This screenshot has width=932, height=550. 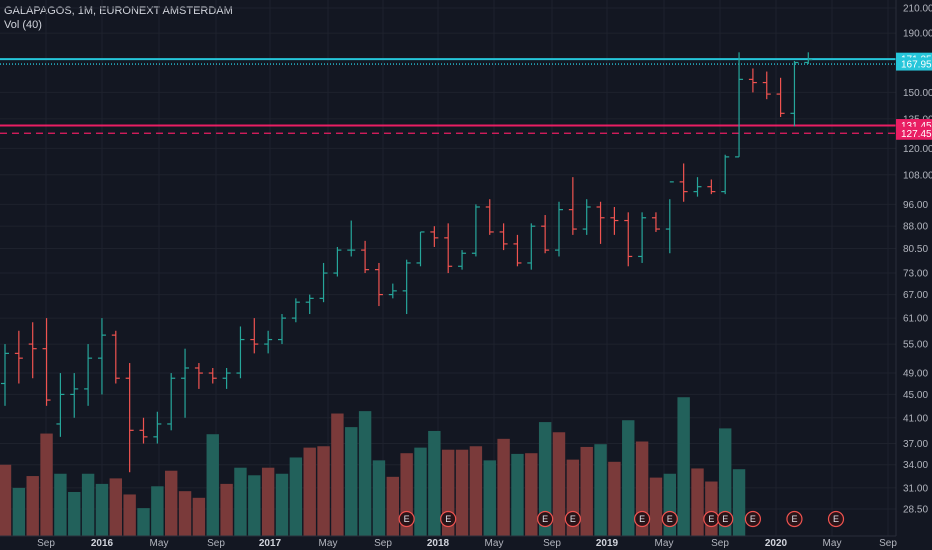 I want to click on price-tick-label: 108.00, so click(x=917, y=175).